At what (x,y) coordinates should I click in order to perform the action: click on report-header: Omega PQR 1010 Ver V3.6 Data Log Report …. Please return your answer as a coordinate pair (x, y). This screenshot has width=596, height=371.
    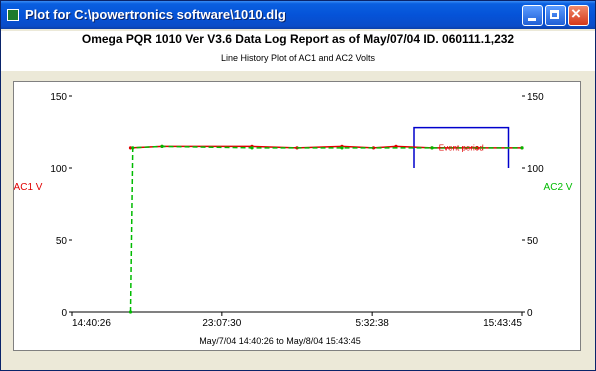
    Looking at the image, I should click on (298, 51).